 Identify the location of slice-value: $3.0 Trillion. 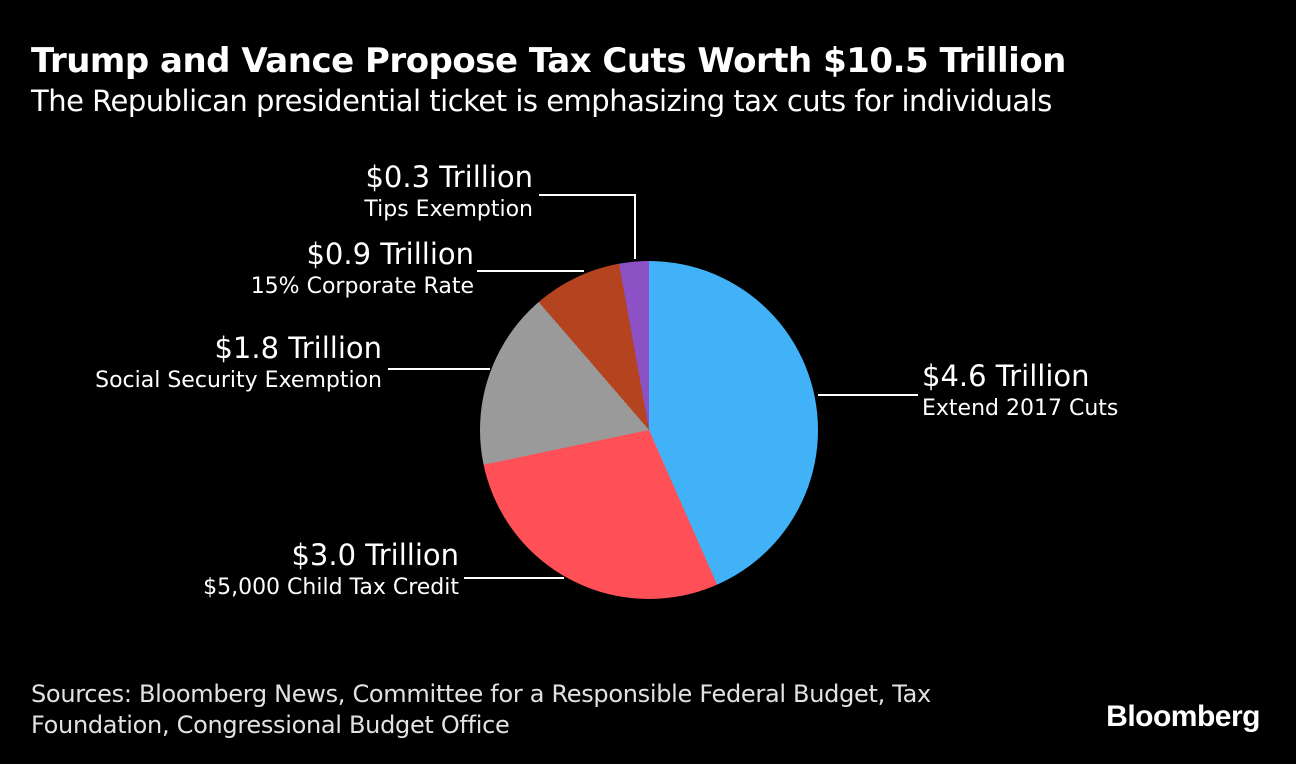
(375, 555).